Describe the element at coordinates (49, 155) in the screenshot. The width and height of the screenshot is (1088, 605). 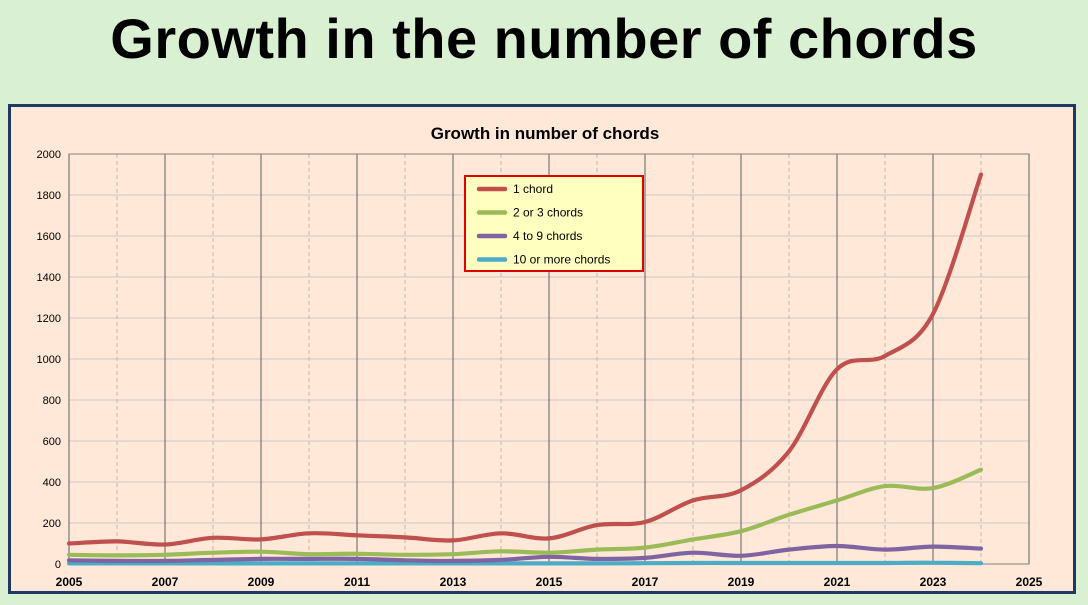
I see `y-tick-label: 2000` at that location.